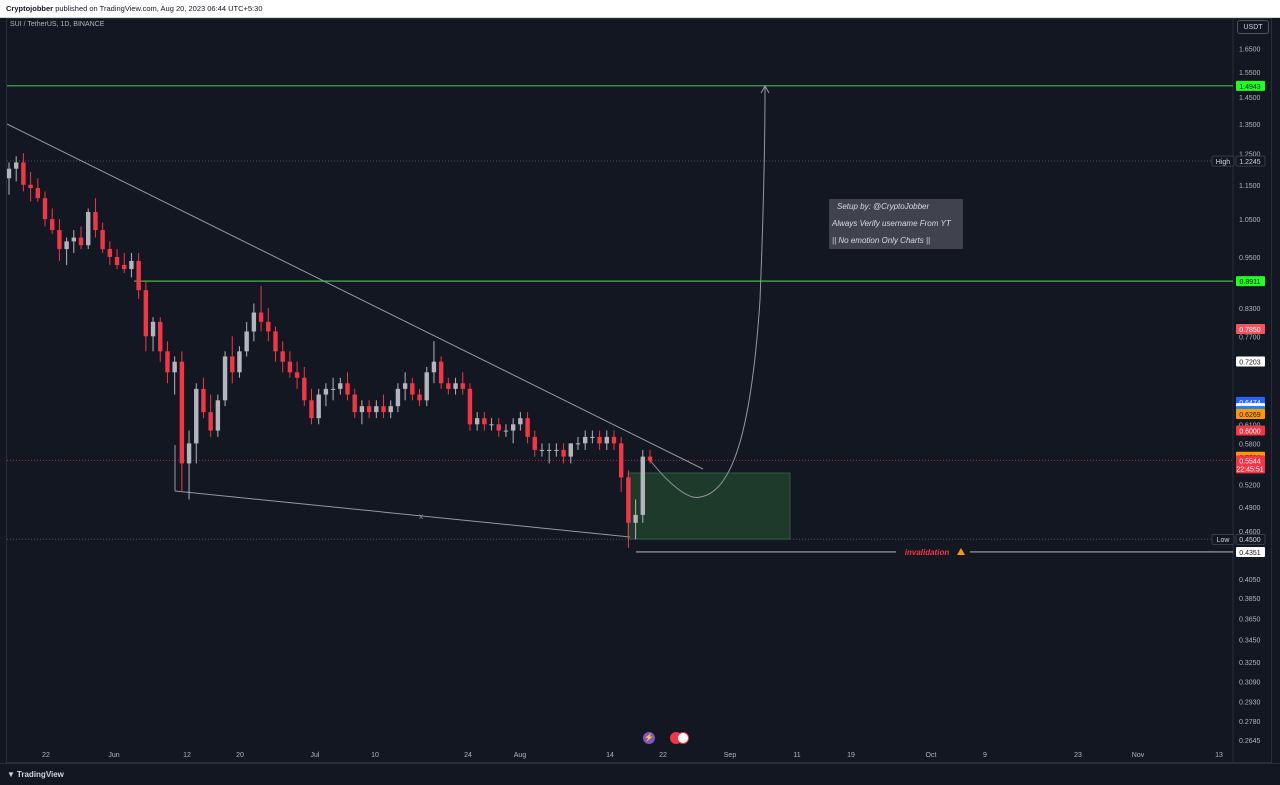 This screenshot has width=1280, height=785. I want to click on tradingview-logo: ▼ TradingView, so click(35, 774).